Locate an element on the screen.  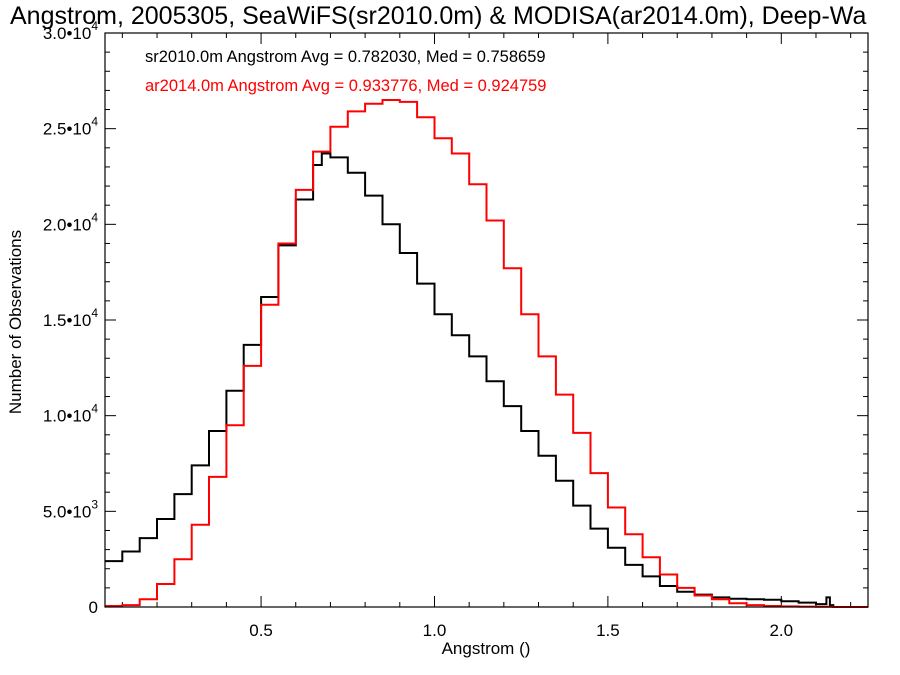
y-tick-label: 5.0•103 is located at coordinates (71, 509).